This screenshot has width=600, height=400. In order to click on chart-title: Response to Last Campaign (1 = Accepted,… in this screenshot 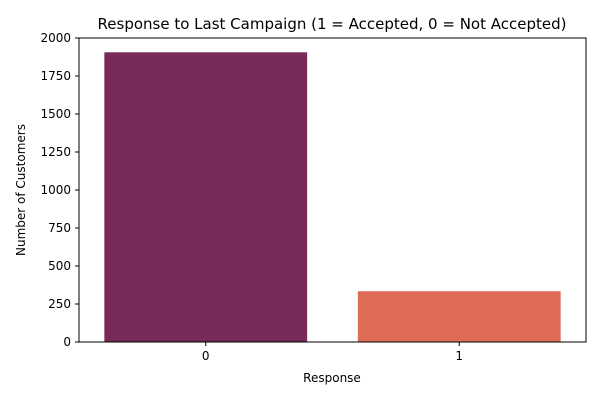, I will do `click(332, 24)`.